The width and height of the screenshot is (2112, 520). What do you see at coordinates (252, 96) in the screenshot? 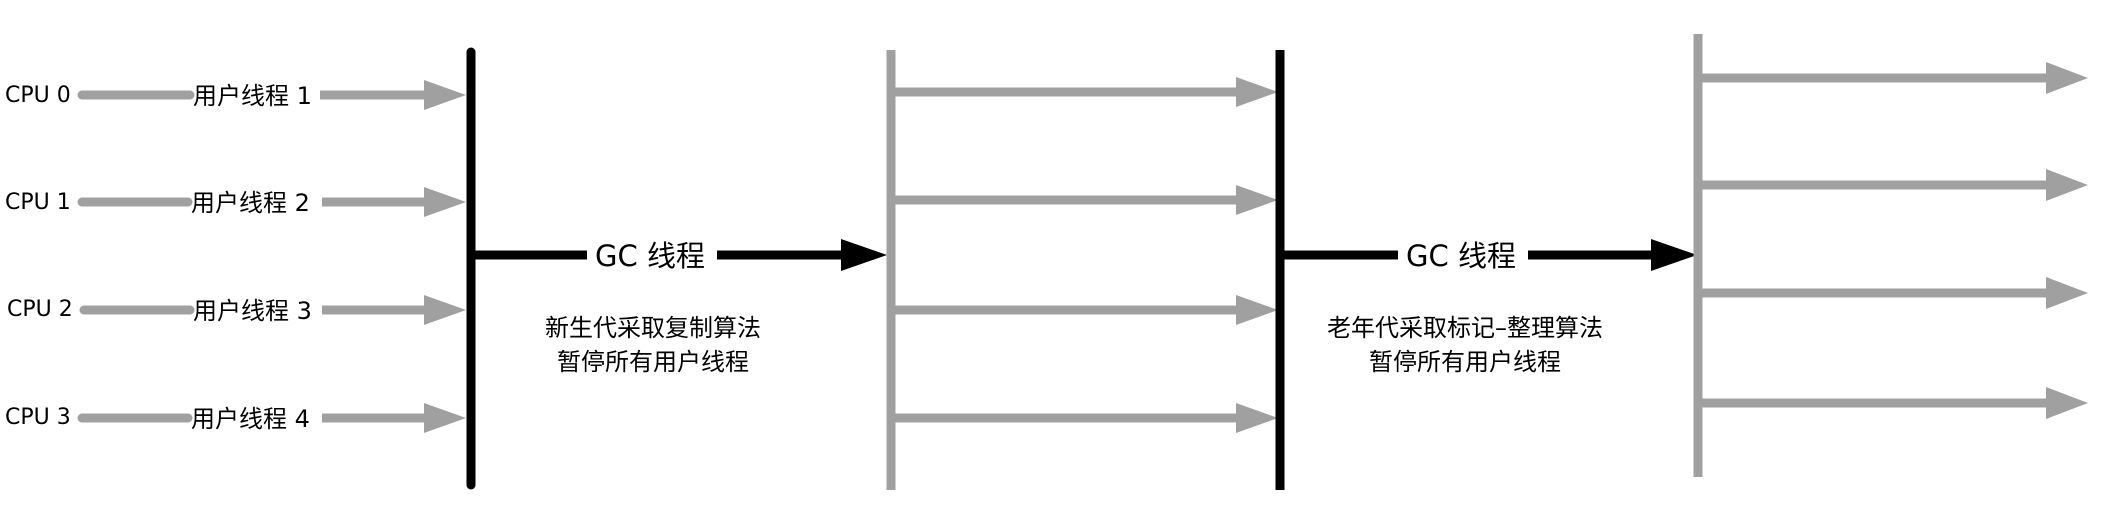
I see `user-thread-label: 用户线程 1` at bounding box center [252, 96].